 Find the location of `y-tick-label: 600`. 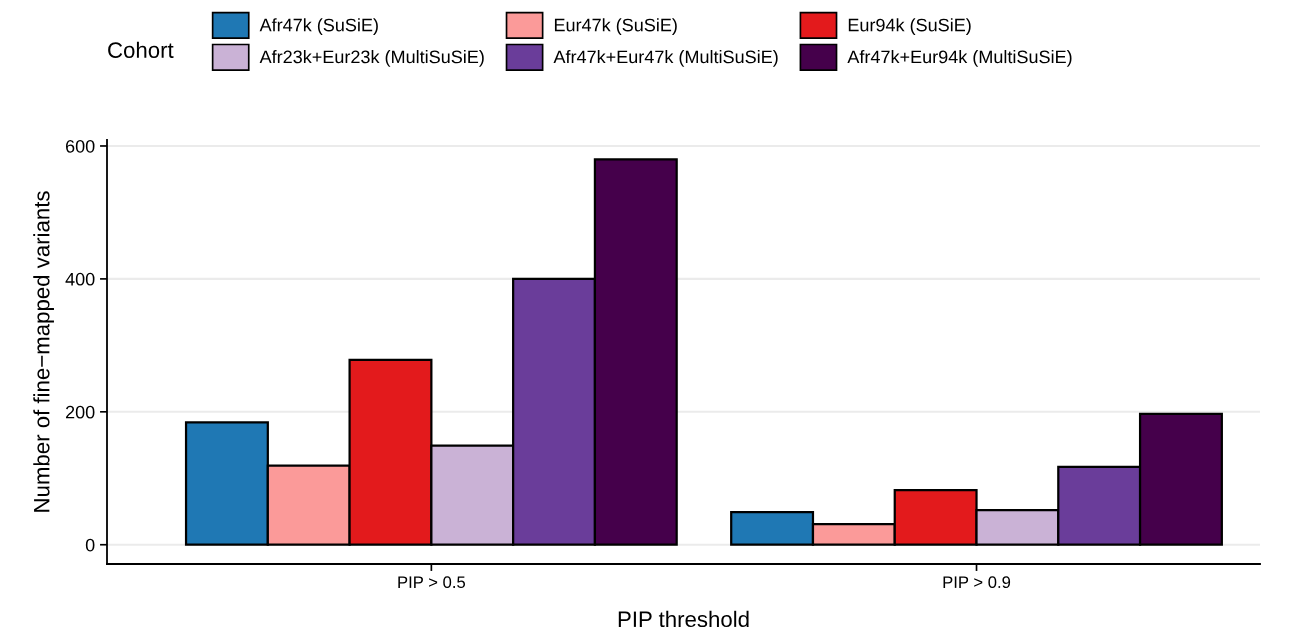

y-tick-label: 600 is located at coordinates (80, 146).